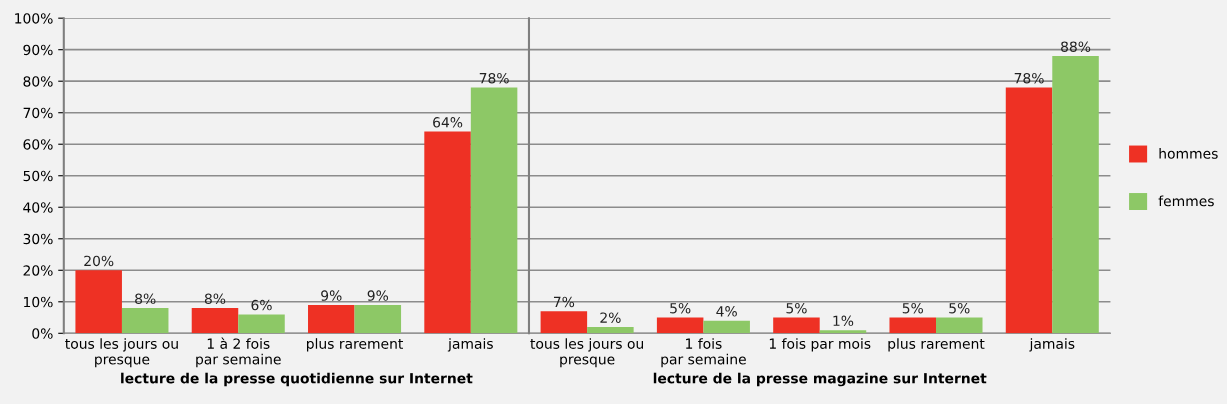 Image resolution: width=1227 pixels, height=404 pixels. What do you see at coordinates (1076, 46) in the screenshot?
I see `data-label: 88%` at bounding box center [1076, 46].